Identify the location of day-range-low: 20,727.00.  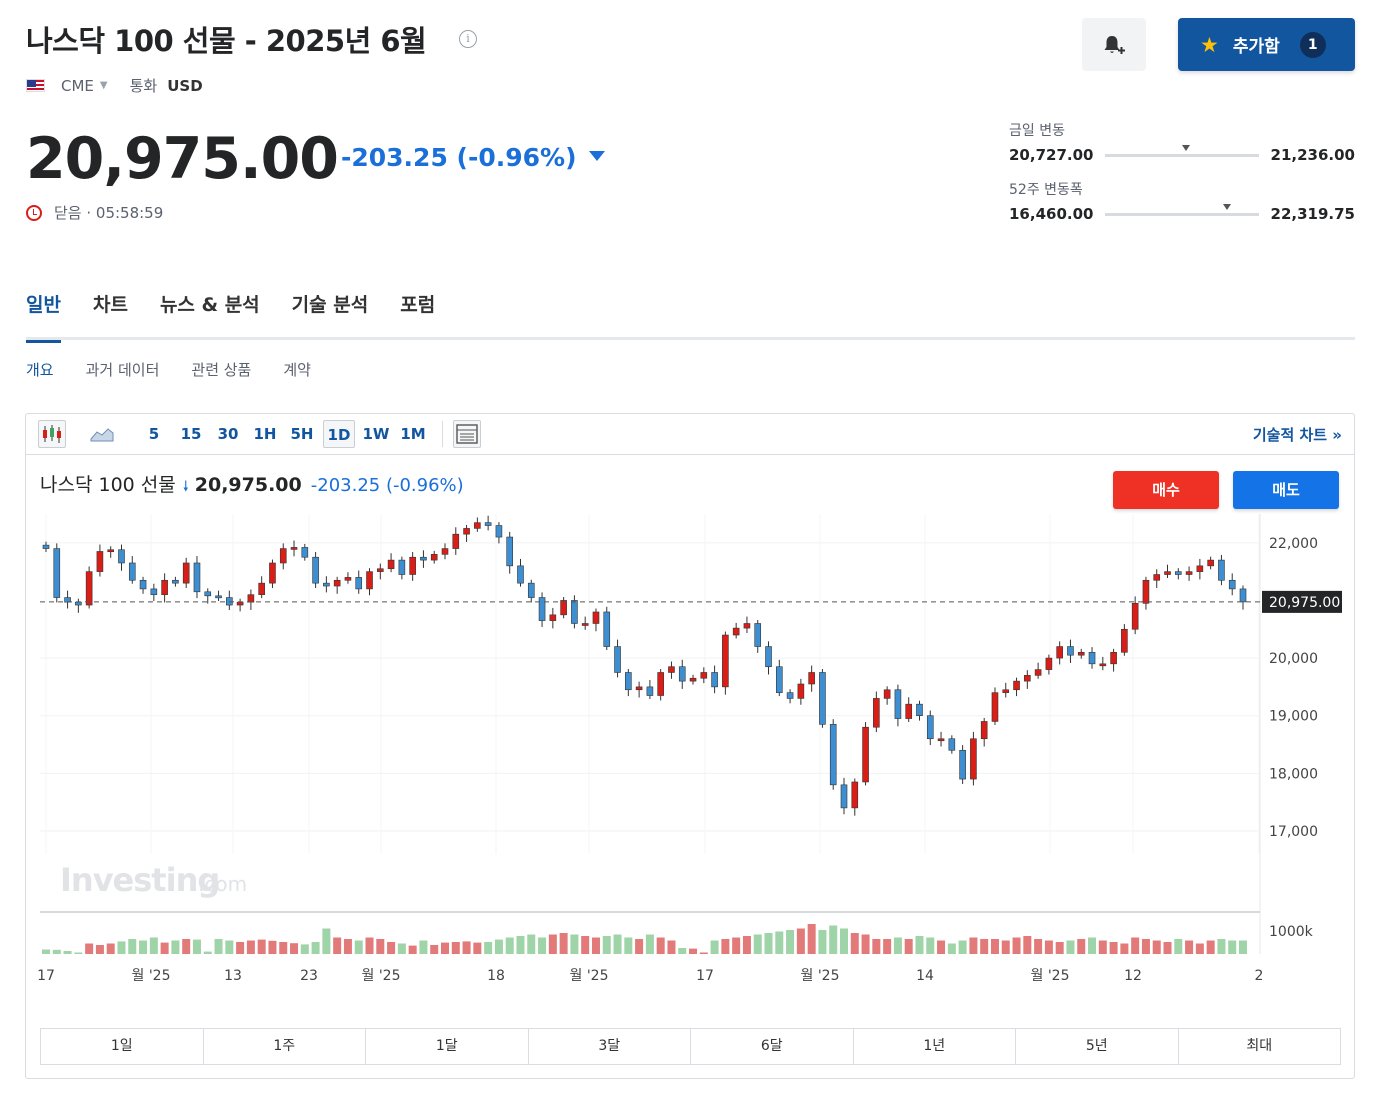
(1051, 155).